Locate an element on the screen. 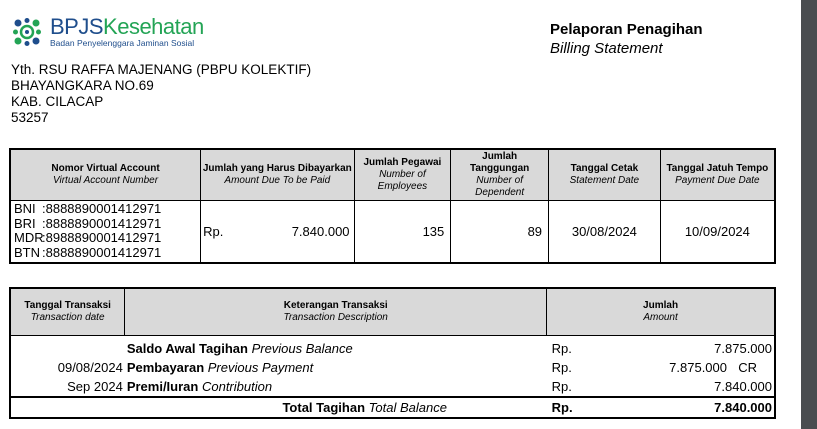 This screenshot has height=429, width=817. va-row: BNI:8888890001412971 is located at coordinates (88, 209).